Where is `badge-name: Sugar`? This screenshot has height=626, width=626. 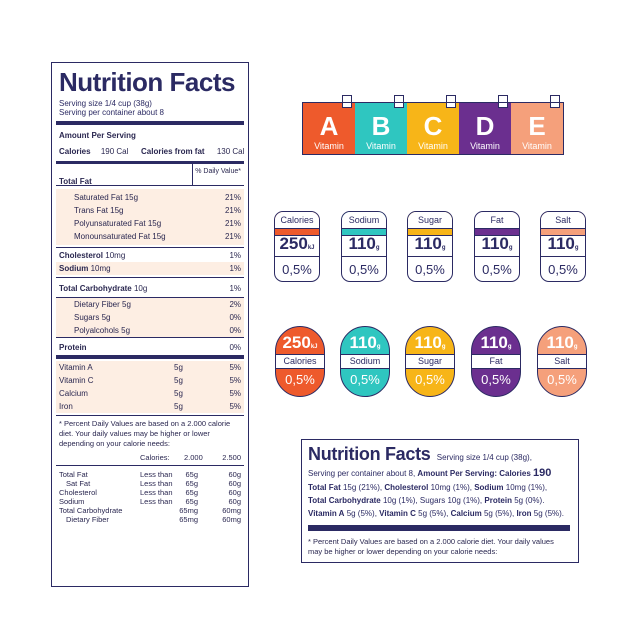 badge-name: Sugar is located at coordinates (430, 361).